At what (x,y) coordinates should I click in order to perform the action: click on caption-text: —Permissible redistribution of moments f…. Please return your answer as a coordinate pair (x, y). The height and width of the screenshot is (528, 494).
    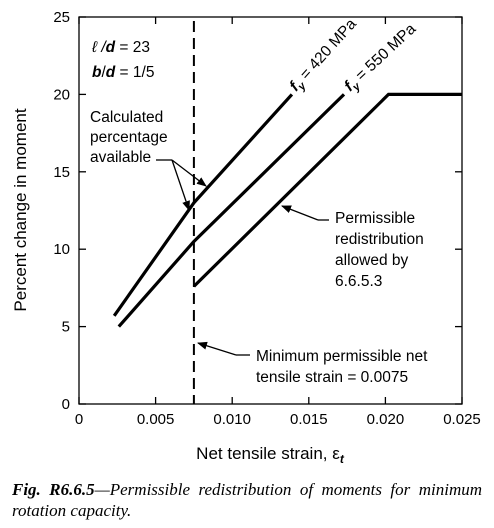
    Looking at the image, I should click on (247, 500).